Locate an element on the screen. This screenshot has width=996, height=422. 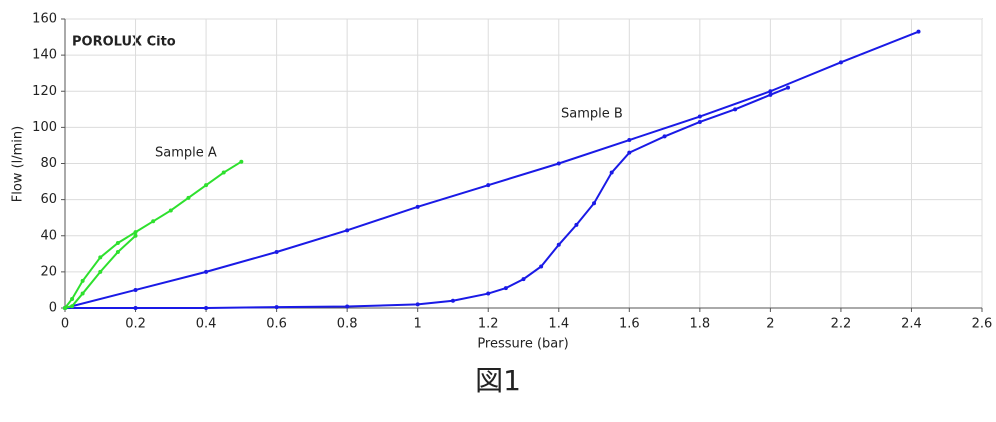
y-tick-label: 80 is located at coordinates (48, 163).